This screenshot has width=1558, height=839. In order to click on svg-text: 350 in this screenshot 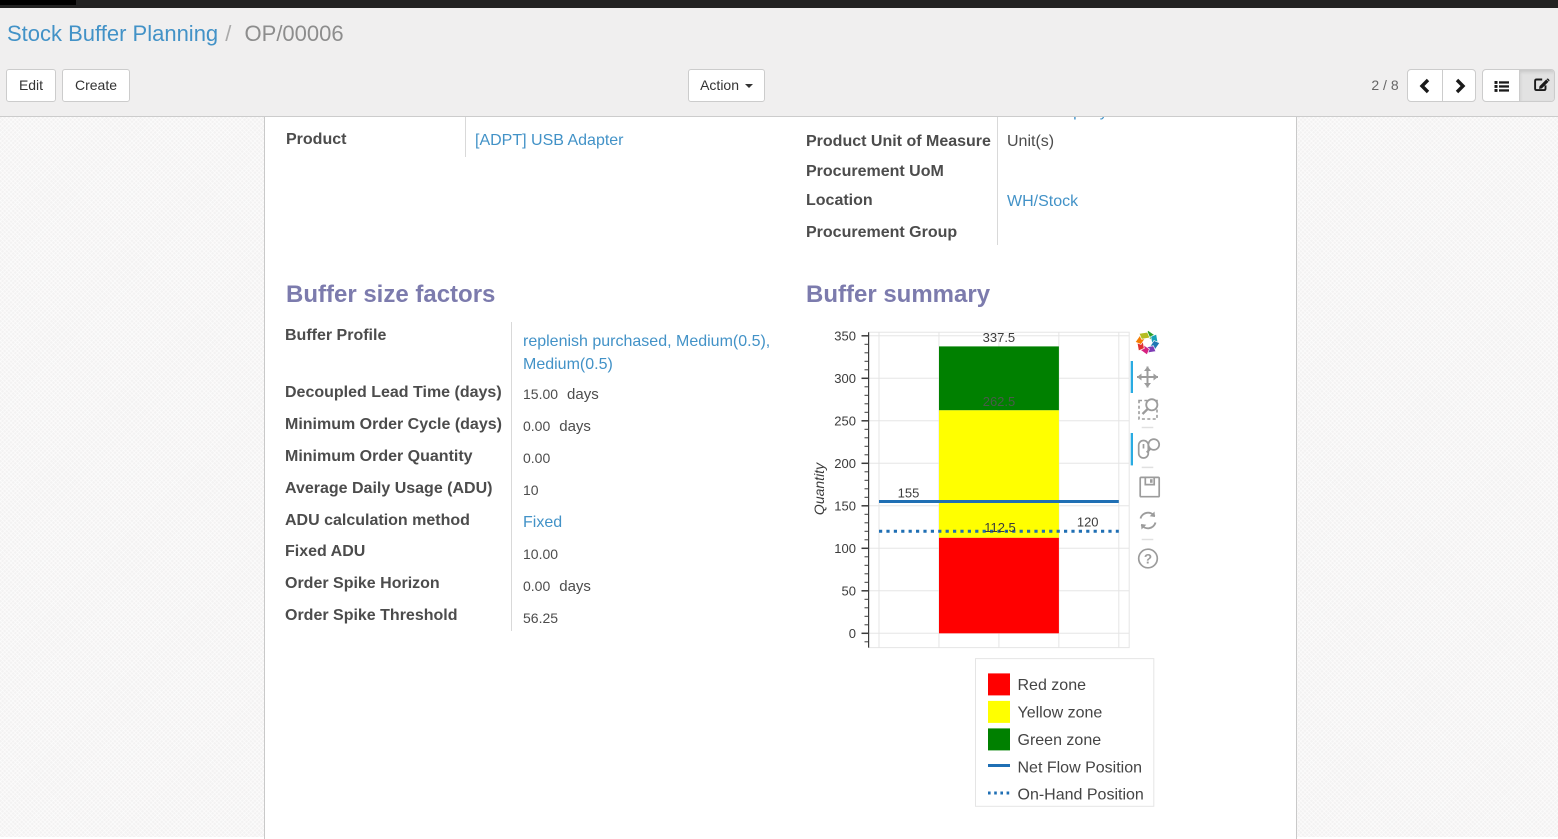, I will do `click(845, 335)`.